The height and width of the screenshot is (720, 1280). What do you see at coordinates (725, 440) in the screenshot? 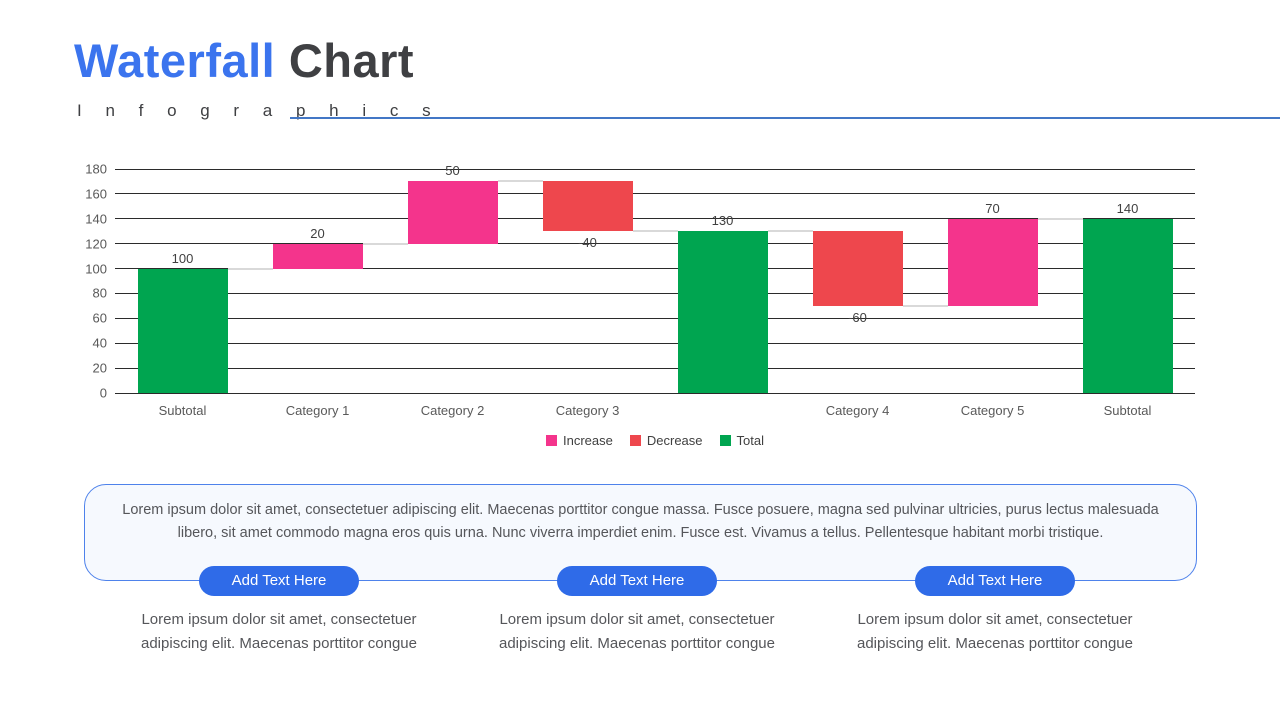
I see `legend-swatch-total` at bounding box center [725, 440].